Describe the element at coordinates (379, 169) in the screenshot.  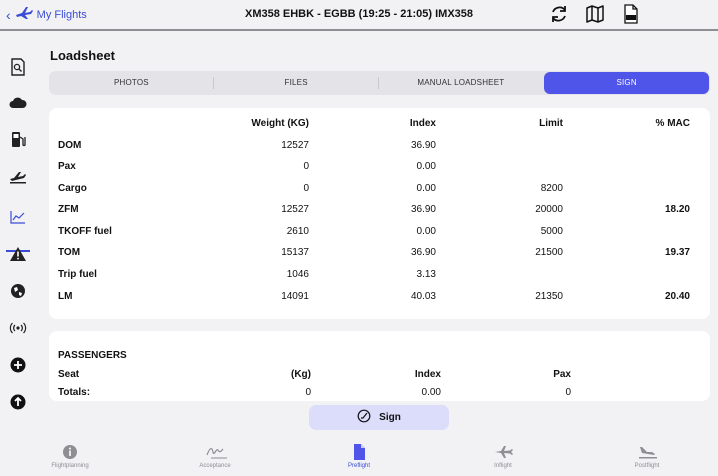
I see `table-row: Pax 0 0.00` at that location.